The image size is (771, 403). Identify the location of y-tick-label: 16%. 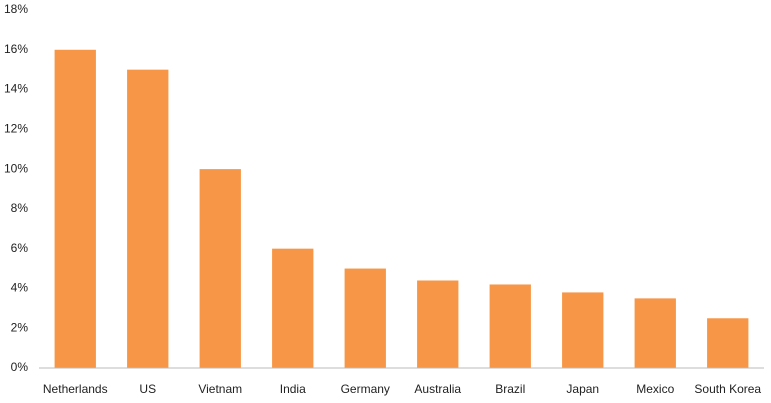
(16, 49).